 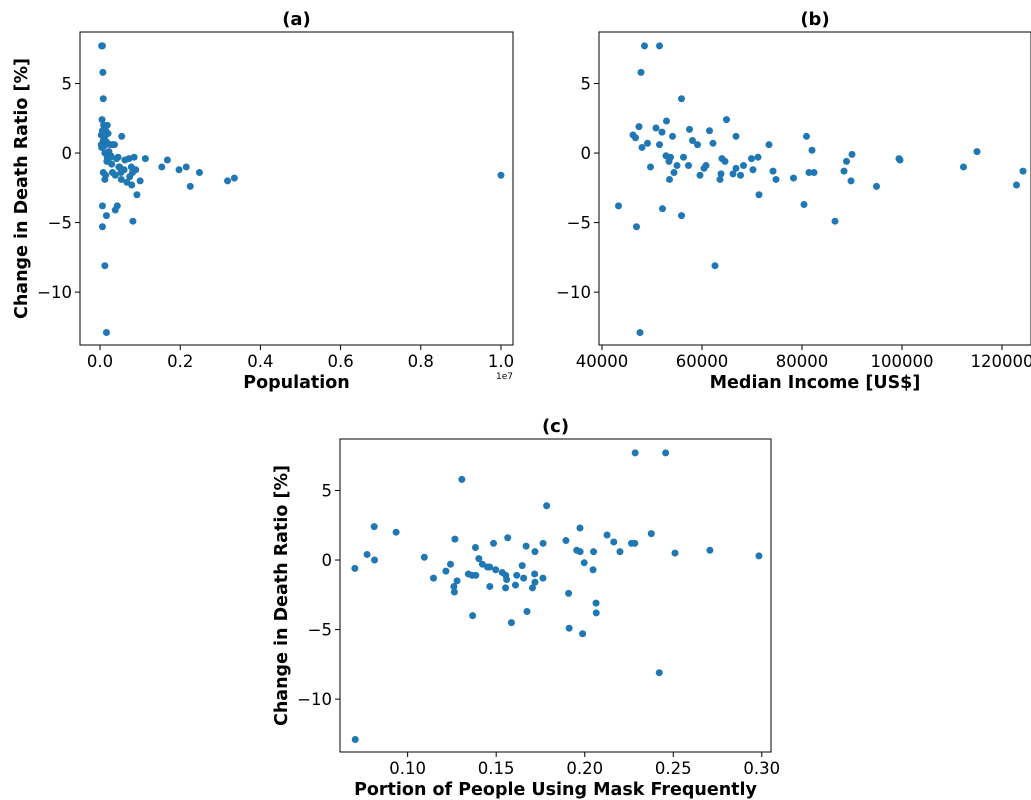 I want to click on chart-title: (a), so click(x=296, y=19).